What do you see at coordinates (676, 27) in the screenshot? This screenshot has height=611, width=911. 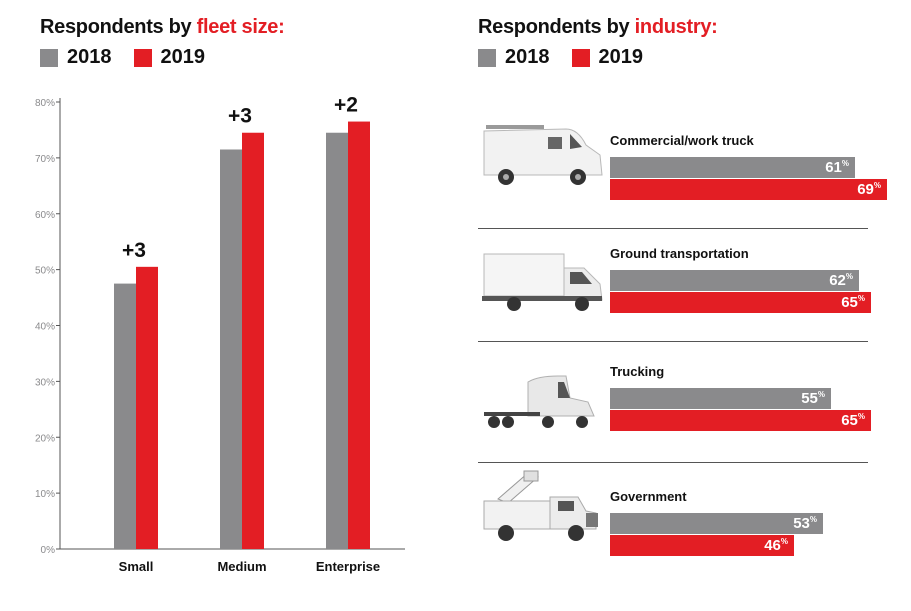 I see `industry-title-highlight: industry:` at bounding box center [676, 27].